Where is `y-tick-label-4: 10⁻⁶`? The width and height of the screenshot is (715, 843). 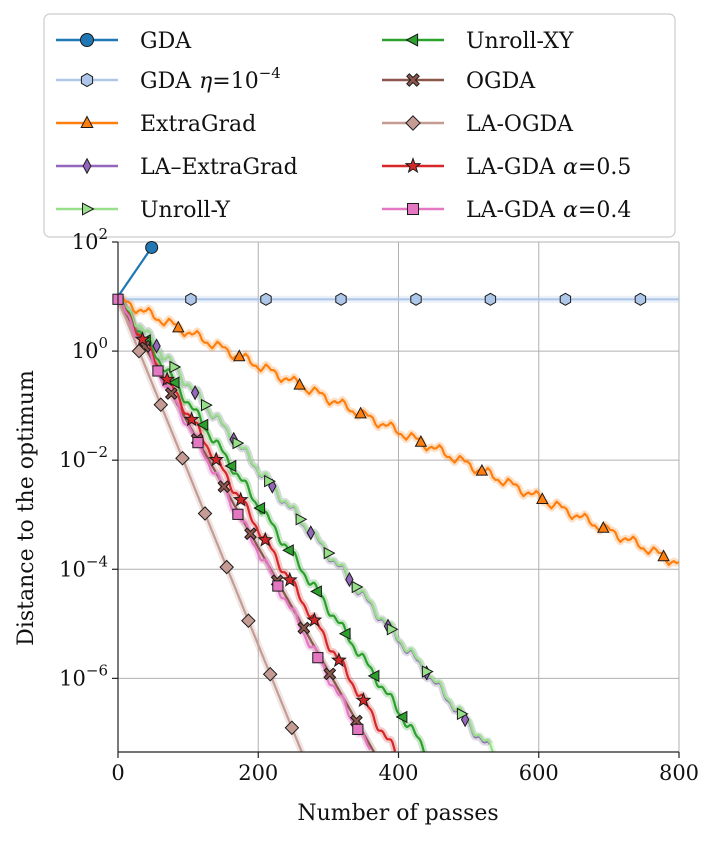
y-tick-label-4: 10⁻⁶ is located at coordinates (83, 675).